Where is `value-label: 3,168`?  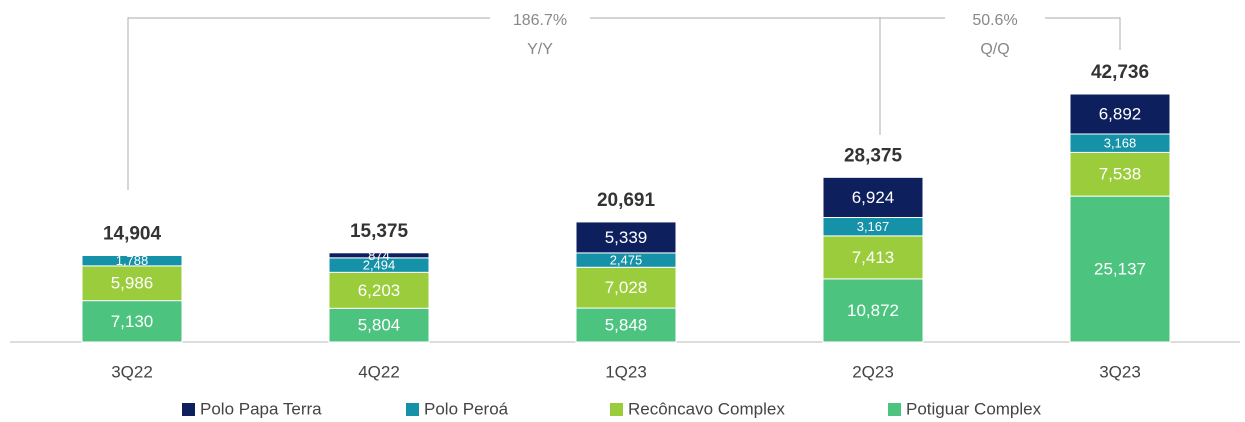
value-label: 3,168 is located at coordinates (1120, 143).